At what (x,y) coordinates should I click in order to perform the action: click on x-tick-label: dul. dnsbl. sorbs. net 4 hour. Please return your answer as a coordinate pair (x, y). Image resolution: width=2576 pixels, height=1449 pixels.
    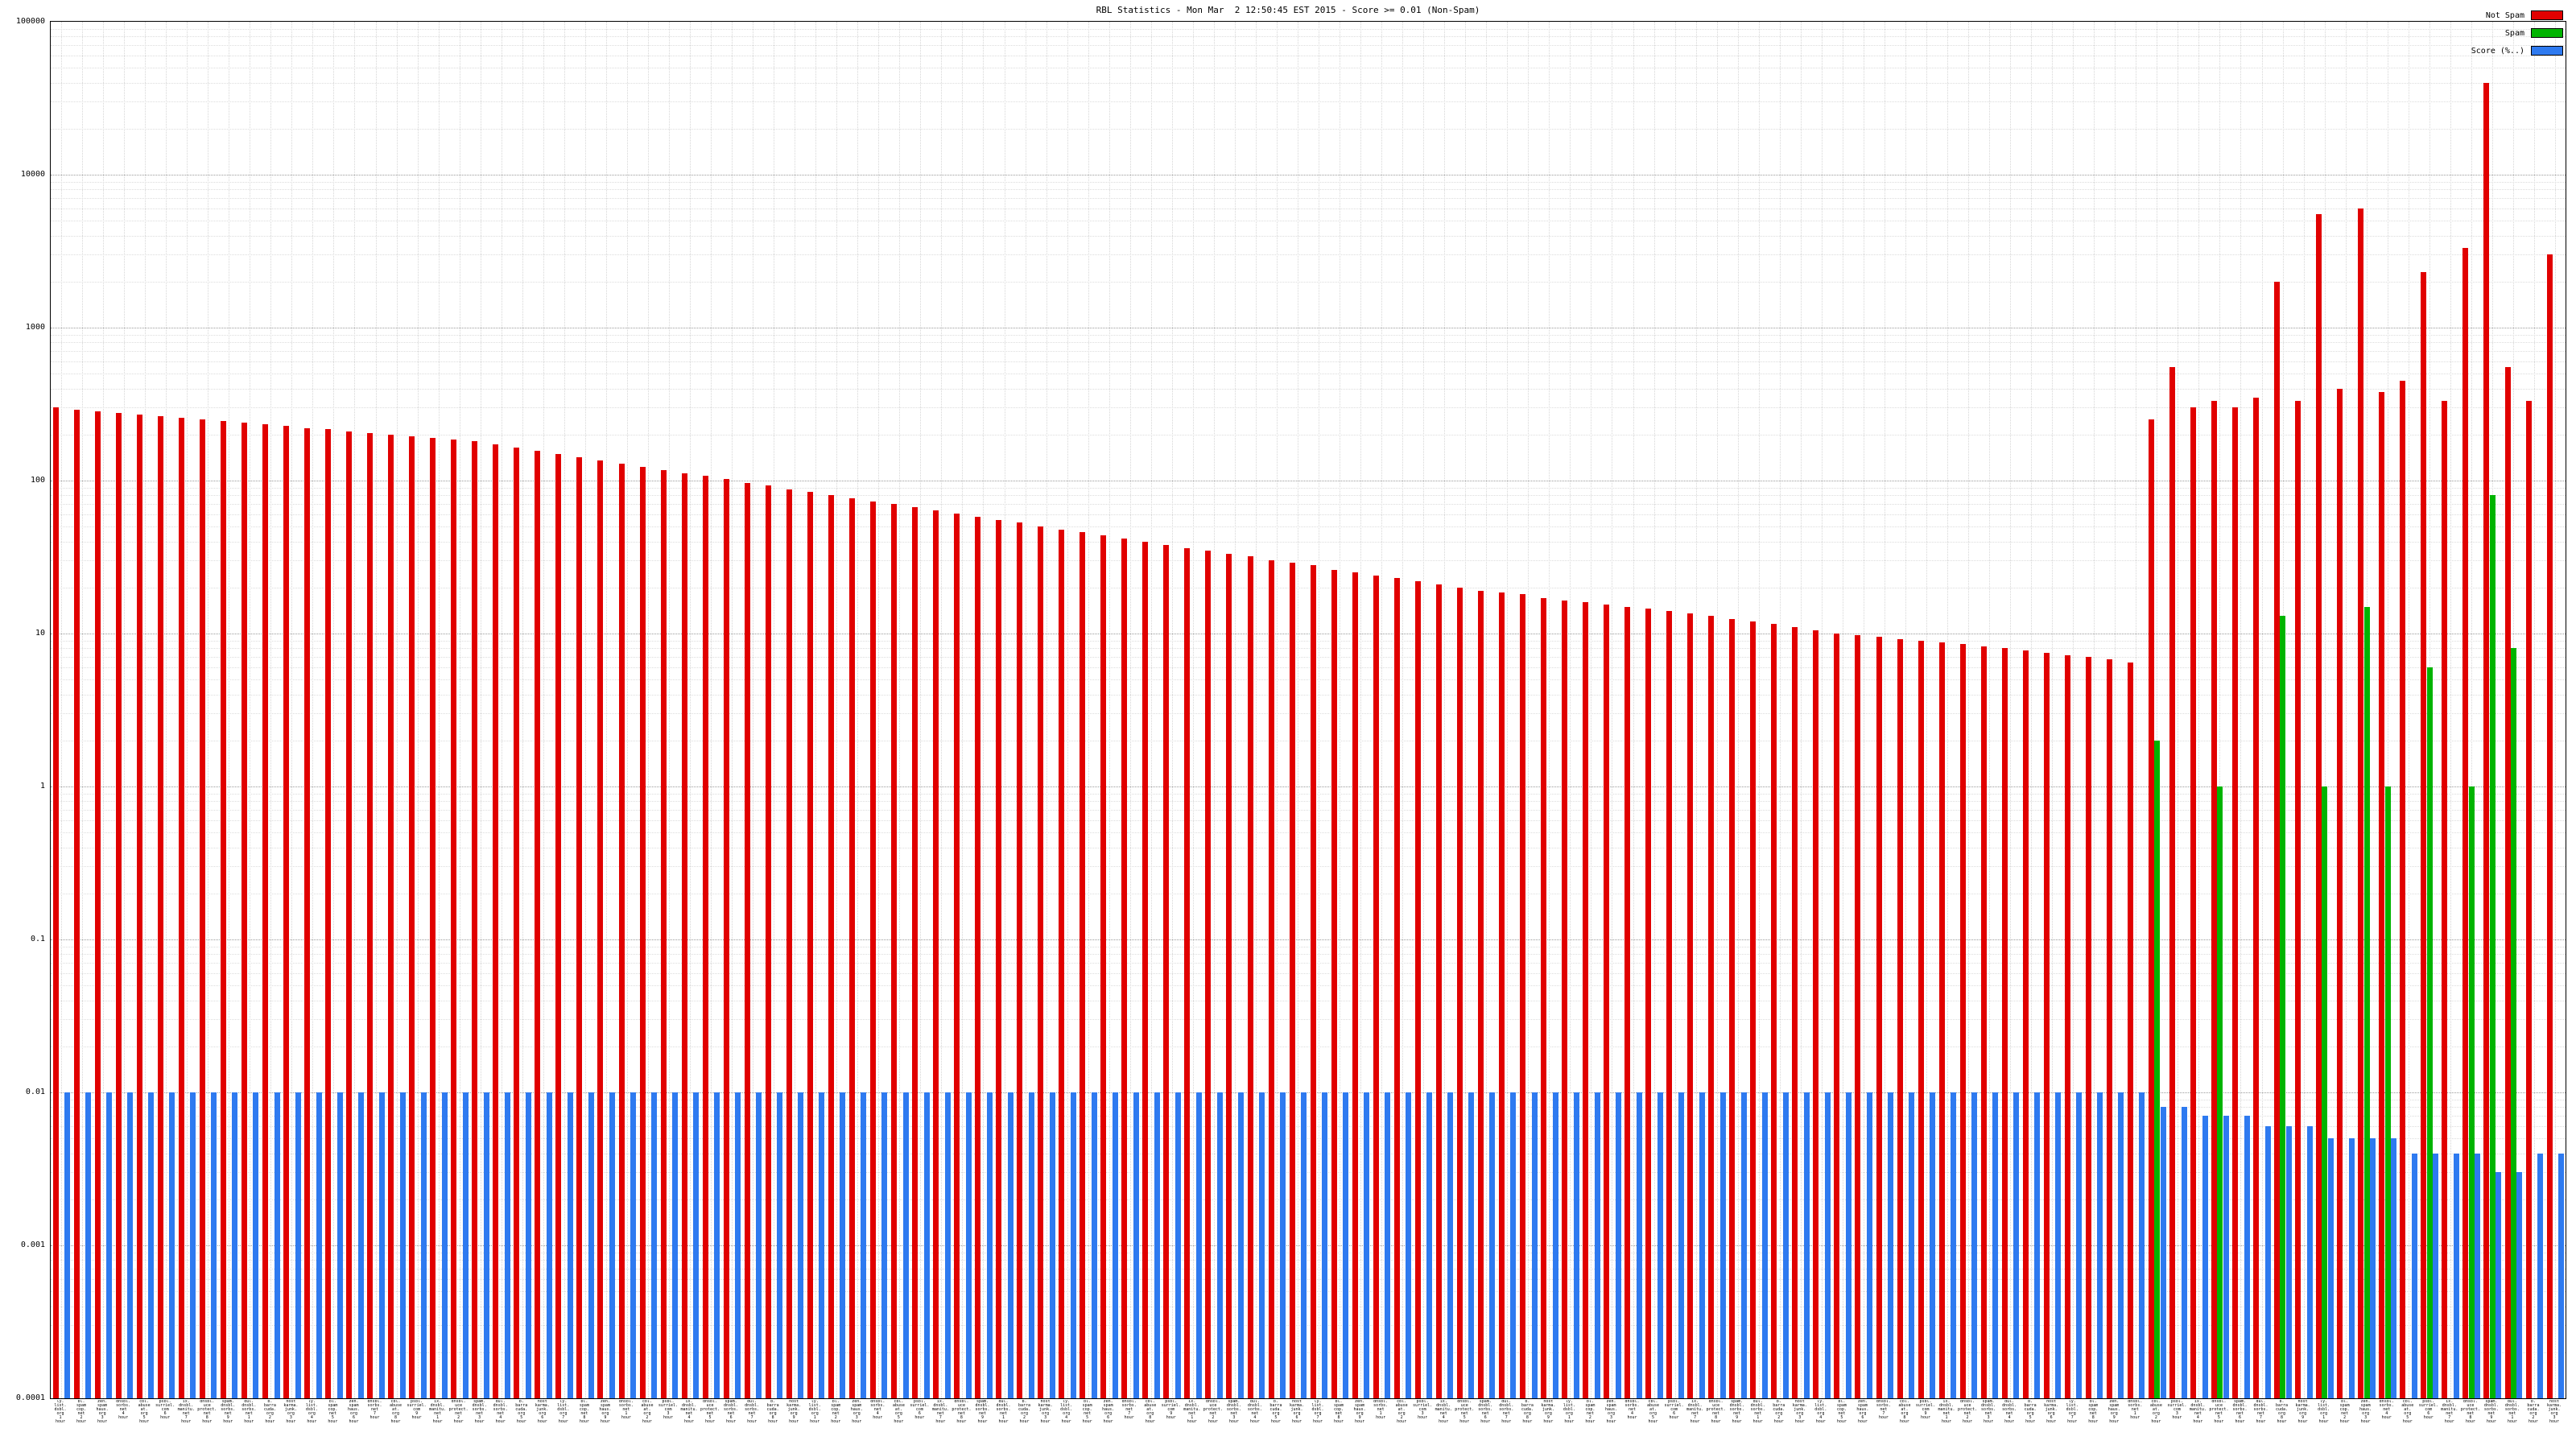
    Looking at the image, I should click on (500, 1412).